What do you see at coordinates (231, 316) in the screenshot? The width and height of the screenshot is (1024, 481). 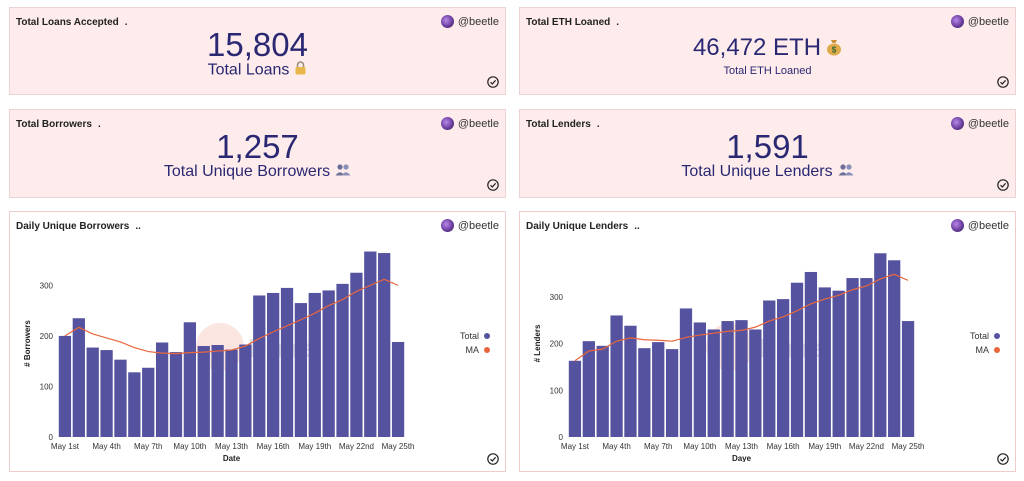 I see `ma-line` at bounding box center [231, 316].